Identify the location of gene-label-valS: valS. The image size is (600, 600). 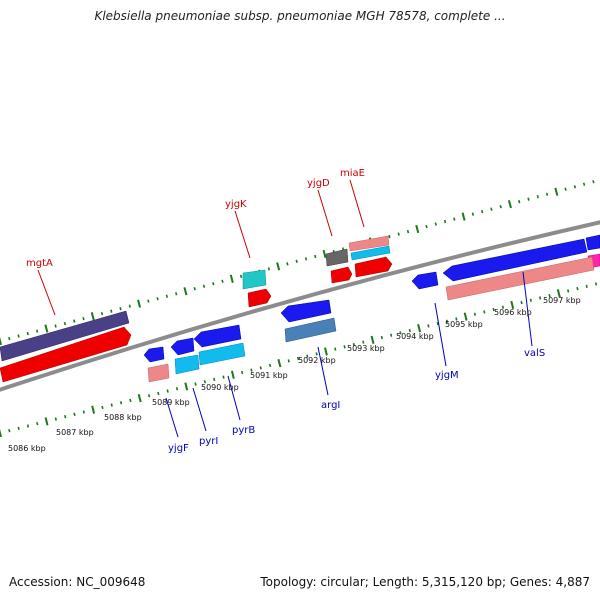
(534, 353).